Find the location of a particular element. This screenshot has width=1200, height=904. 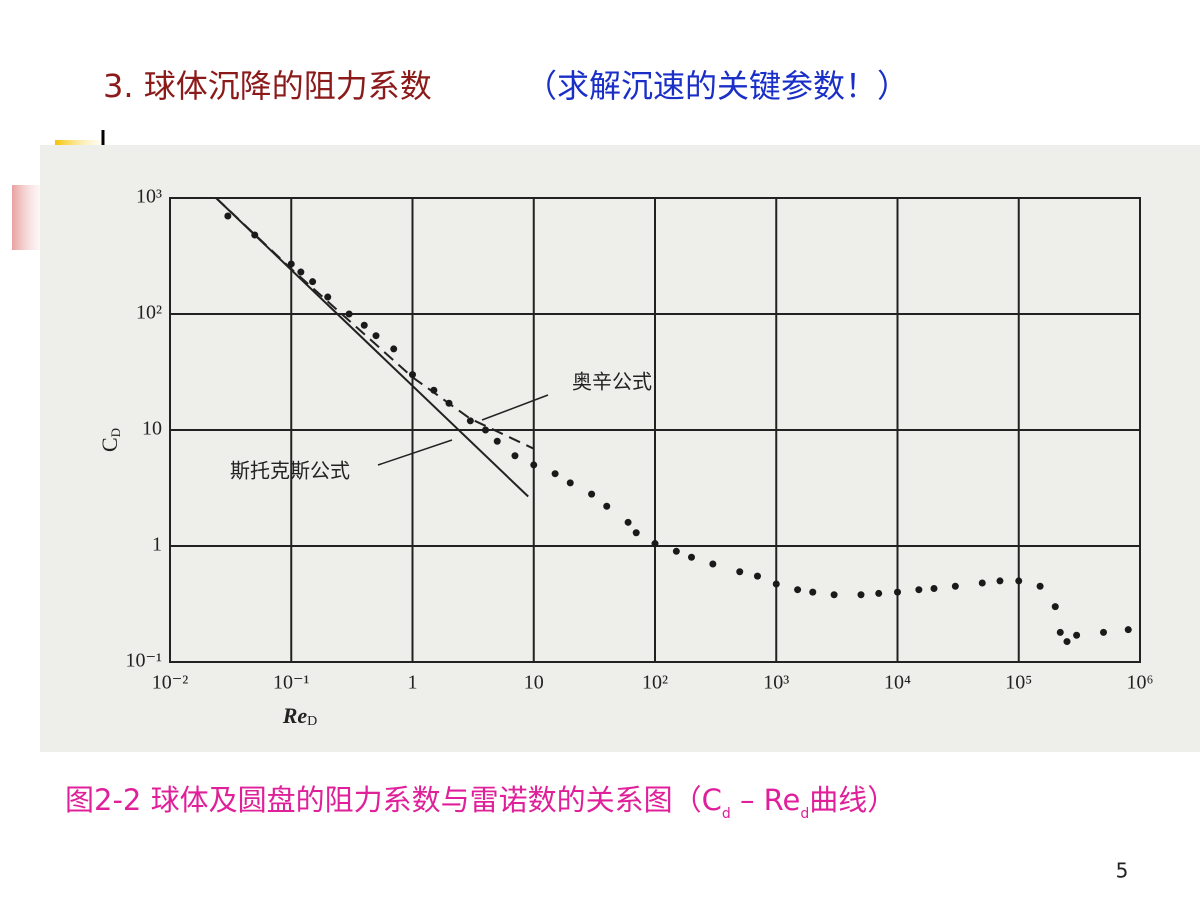

y-tick-label: 10 is located at coordinates (152, 429).